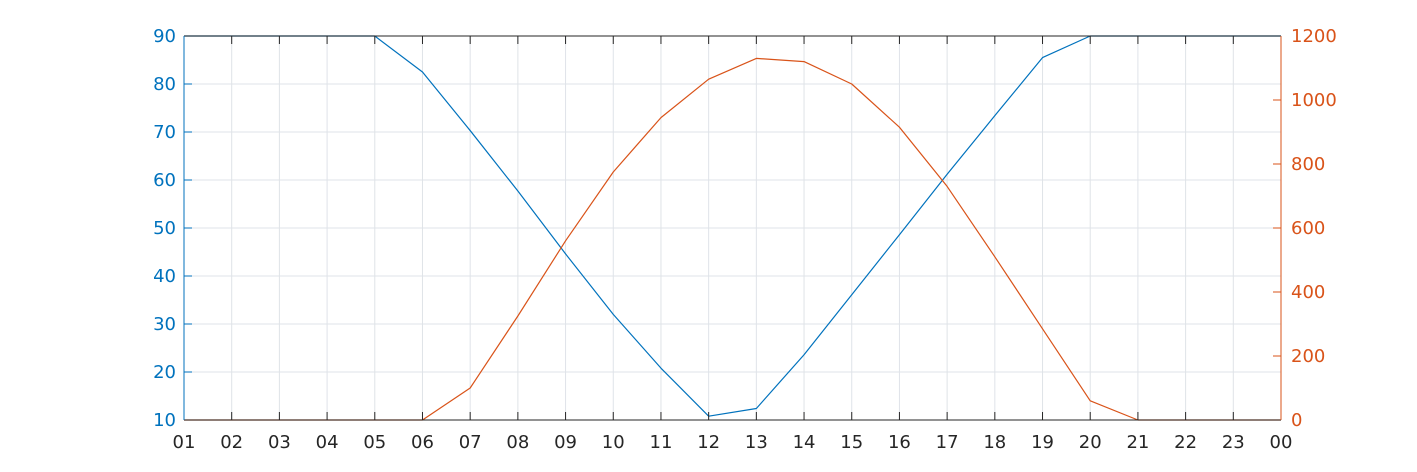 The image size is (1417, 472). I want to click on right-y-tick-label: 800, so click(1308, 164).